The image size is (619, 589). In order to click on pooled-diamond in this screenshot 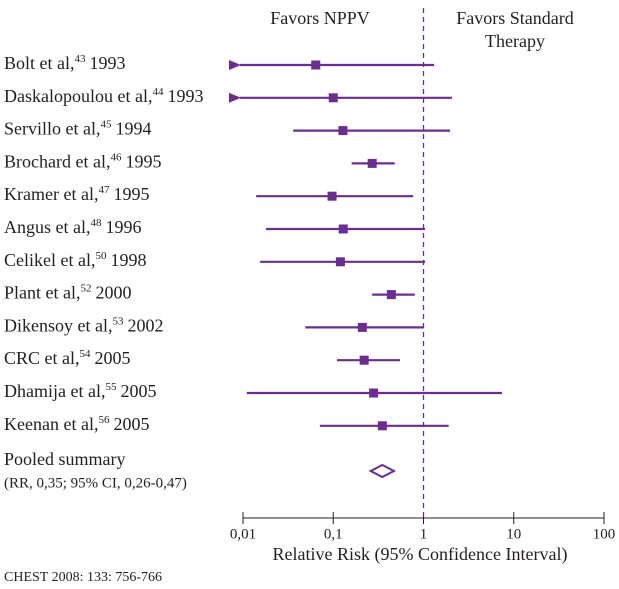, I will do `click(382, 471)`.